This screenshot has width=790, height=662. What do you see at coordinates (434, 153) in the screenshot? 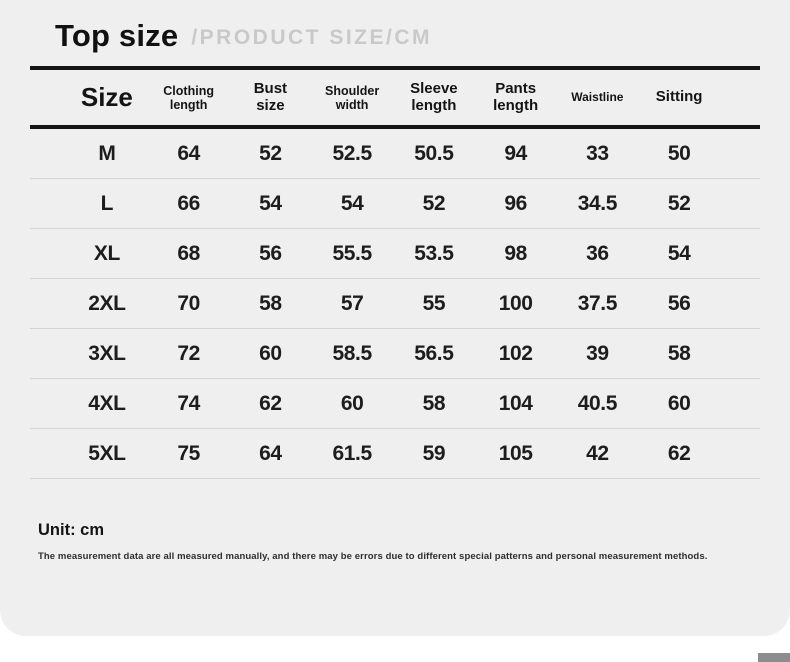
I see `table-cell: 50.5` at bounding box center [434, 153].